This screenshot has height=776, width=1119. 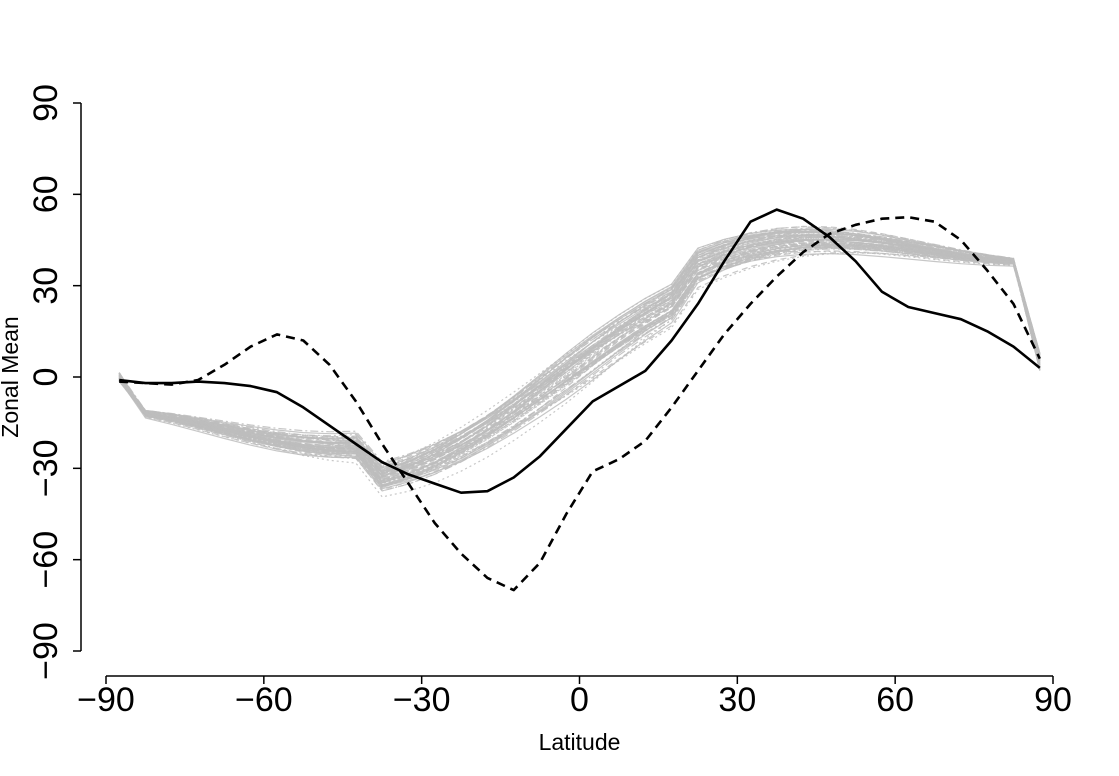 I want to click on x-axis-title: Latitude, so click(x=580, y=742).